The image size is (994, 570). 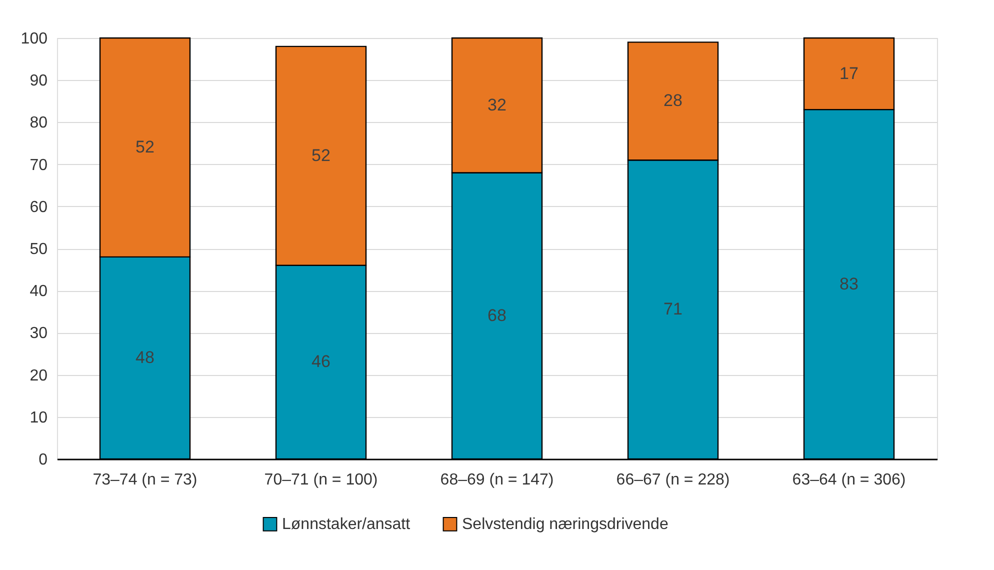 I want to click on data-label: 71, so click(x=673, y=309).